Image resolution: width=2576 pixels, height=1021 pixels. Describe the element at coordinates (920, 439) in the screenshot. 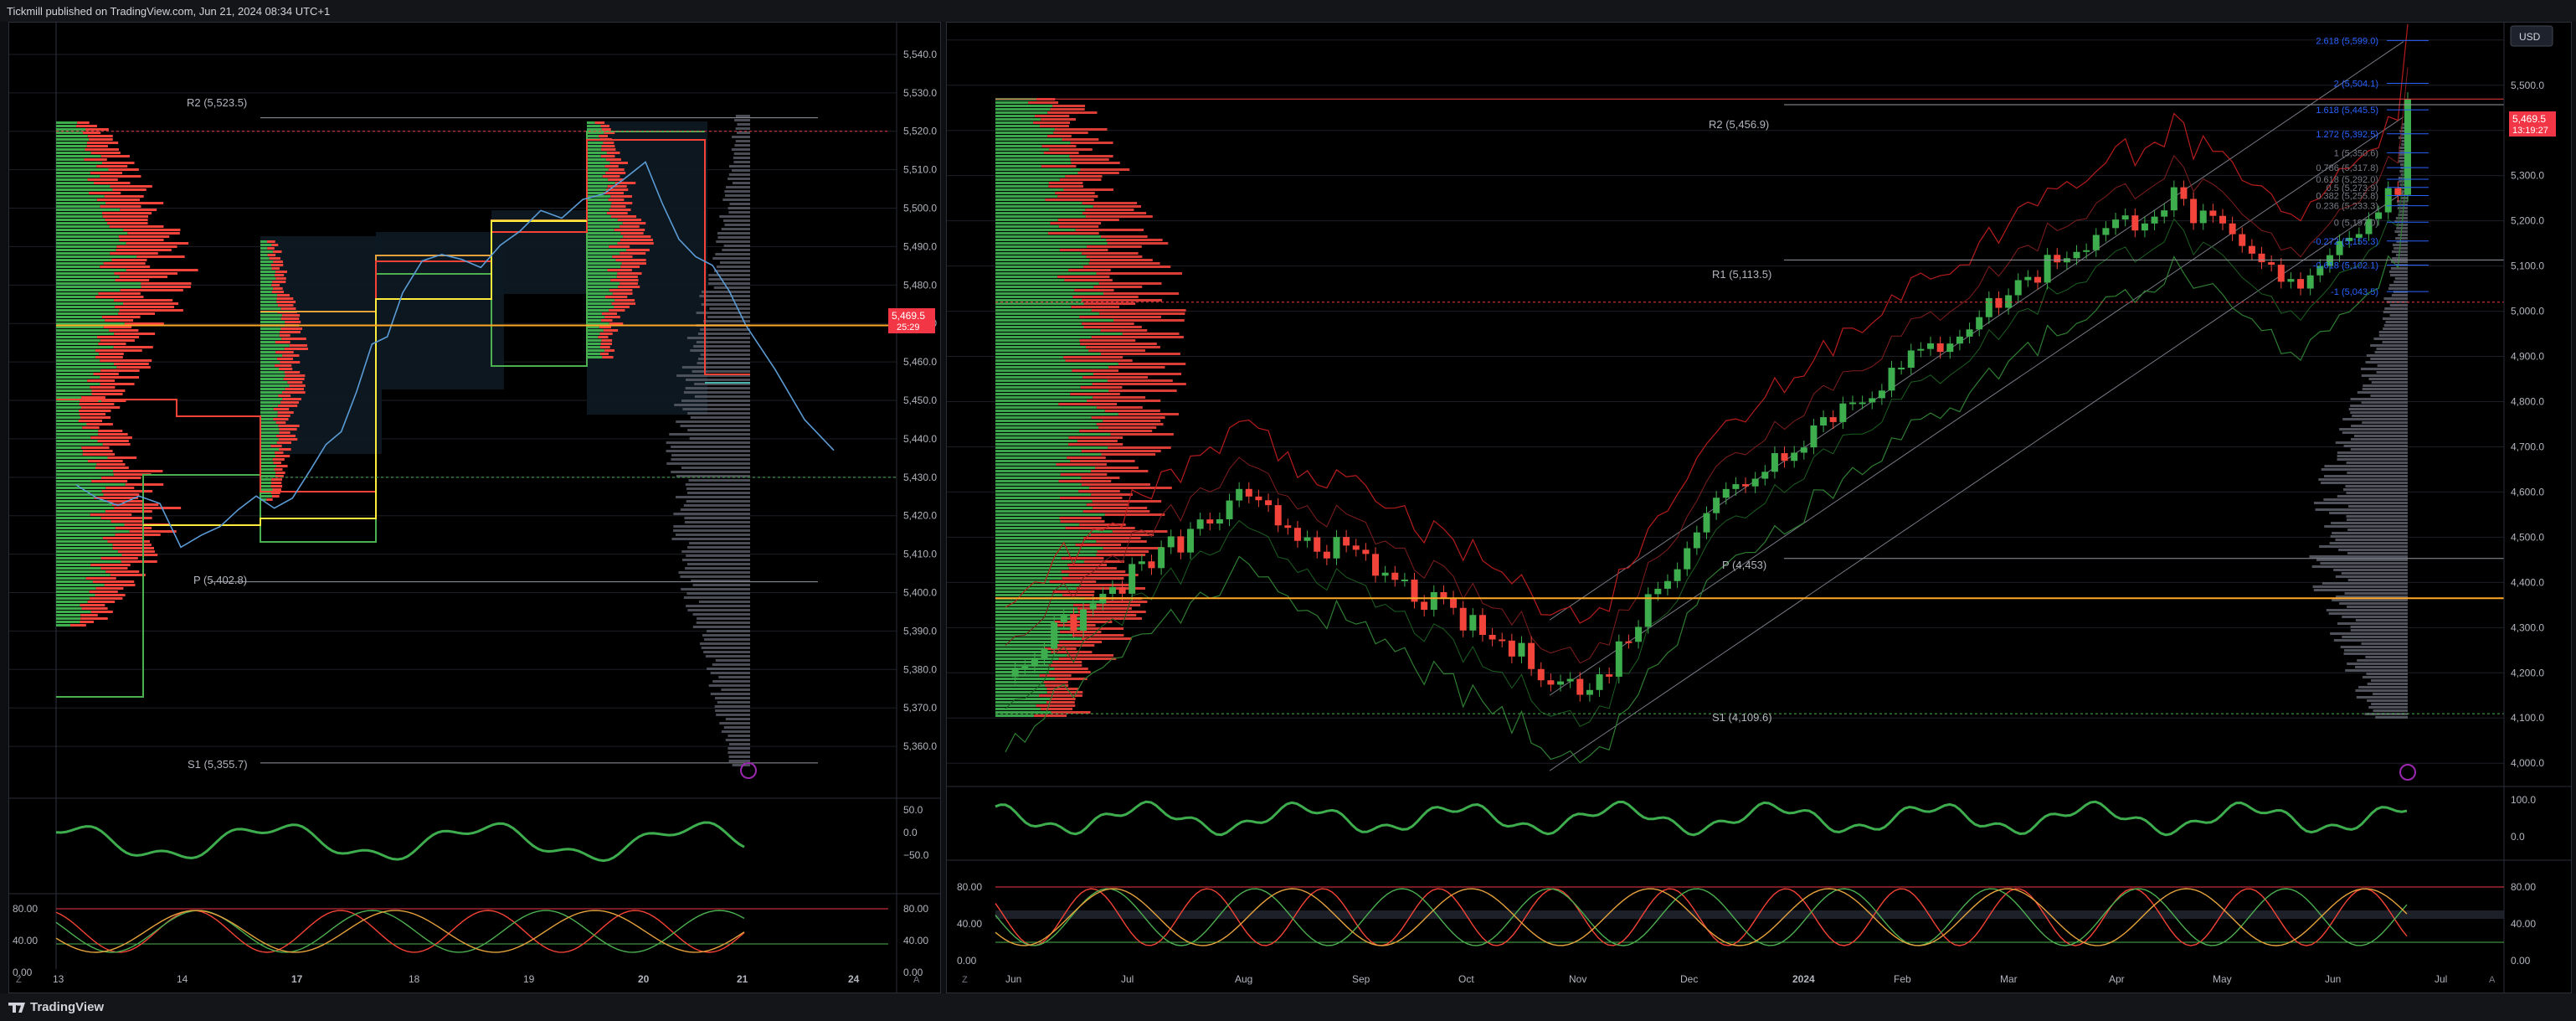

I see `price-tick-label: 5,440.0` at that location.